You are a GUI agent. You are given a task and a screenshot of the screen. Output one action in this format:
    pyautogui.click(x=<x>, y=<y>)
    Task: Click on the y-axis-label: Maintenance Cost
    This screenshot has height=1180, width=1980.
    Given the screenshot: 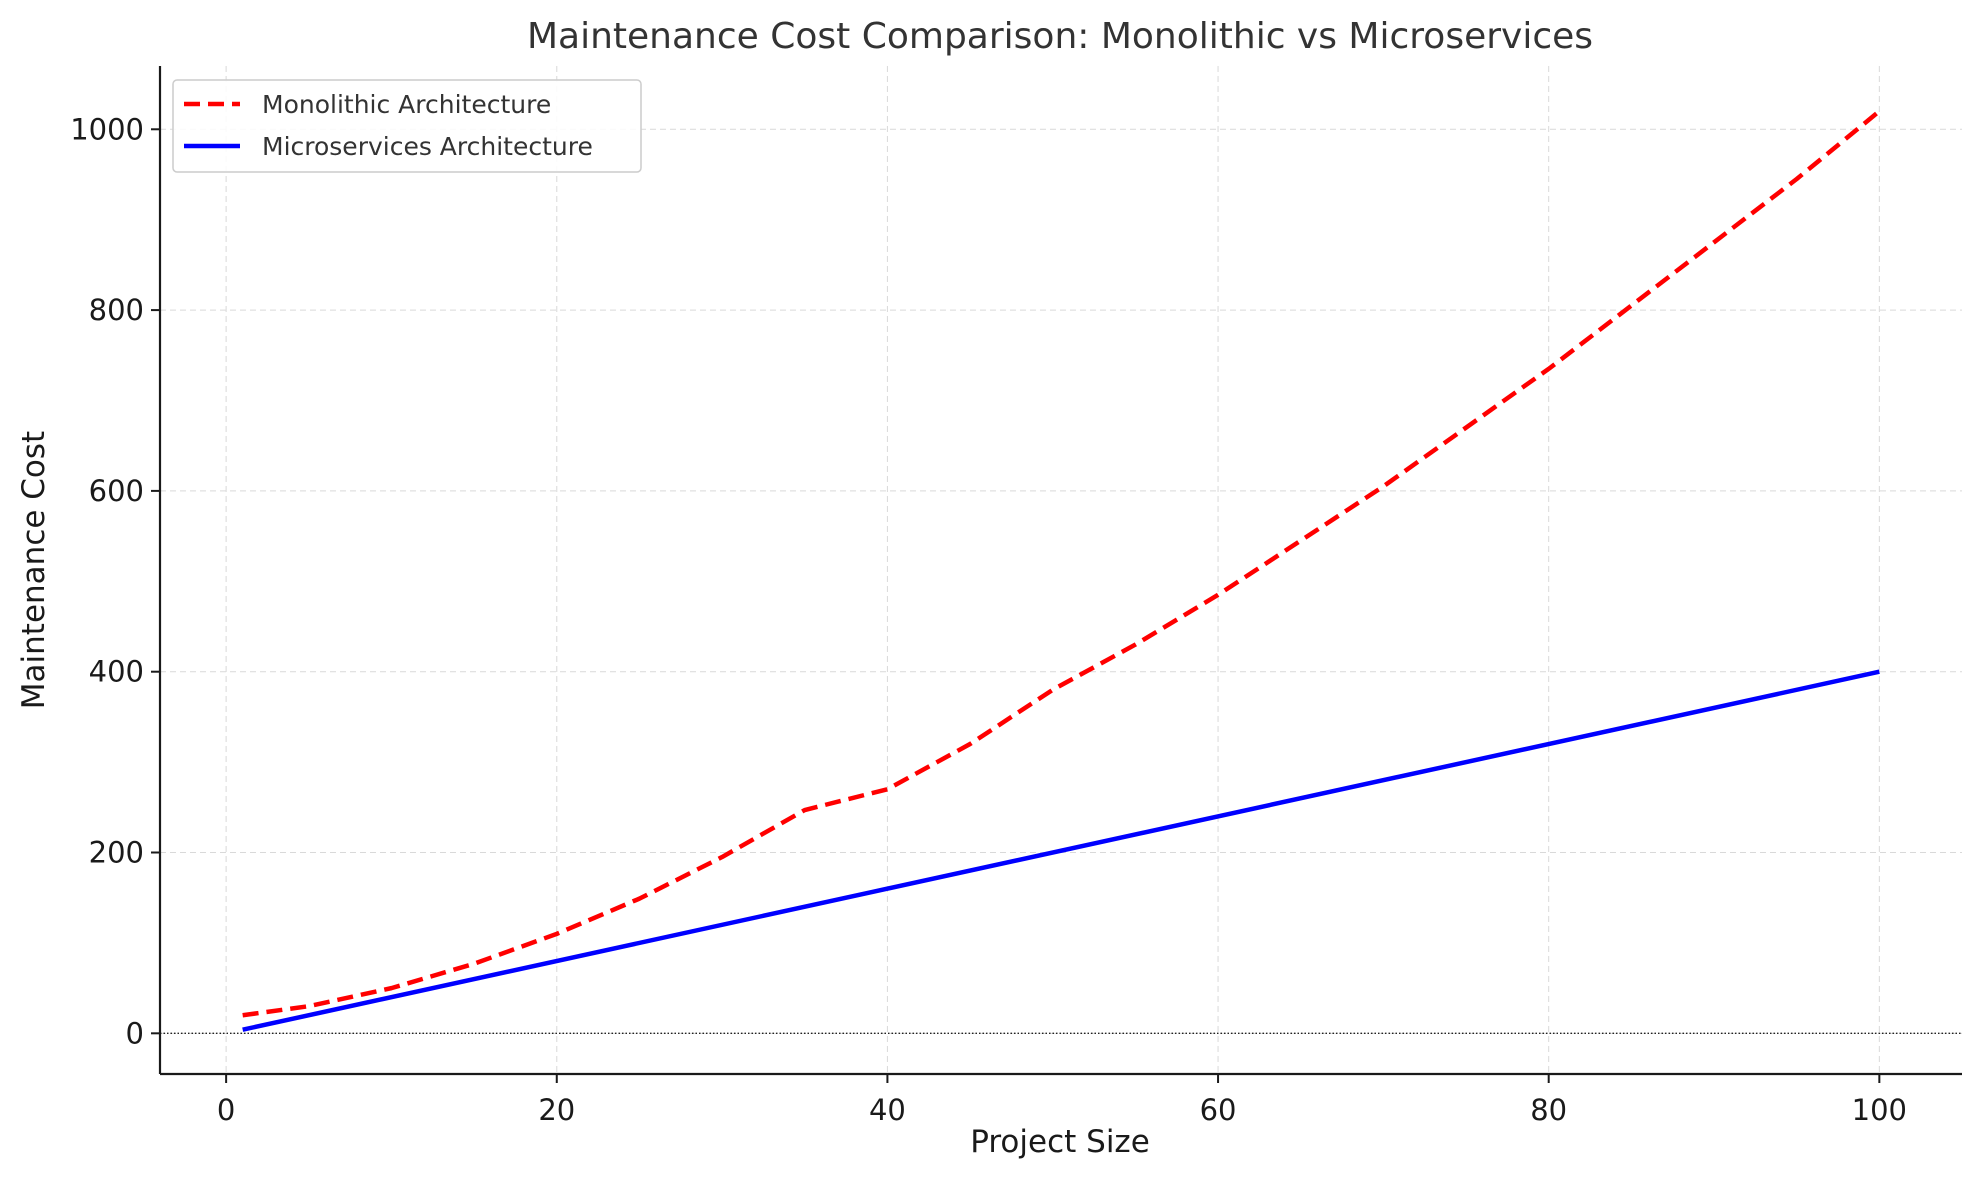 What is the action you would take?
    pyautogui.click(x=34, y=570)
    